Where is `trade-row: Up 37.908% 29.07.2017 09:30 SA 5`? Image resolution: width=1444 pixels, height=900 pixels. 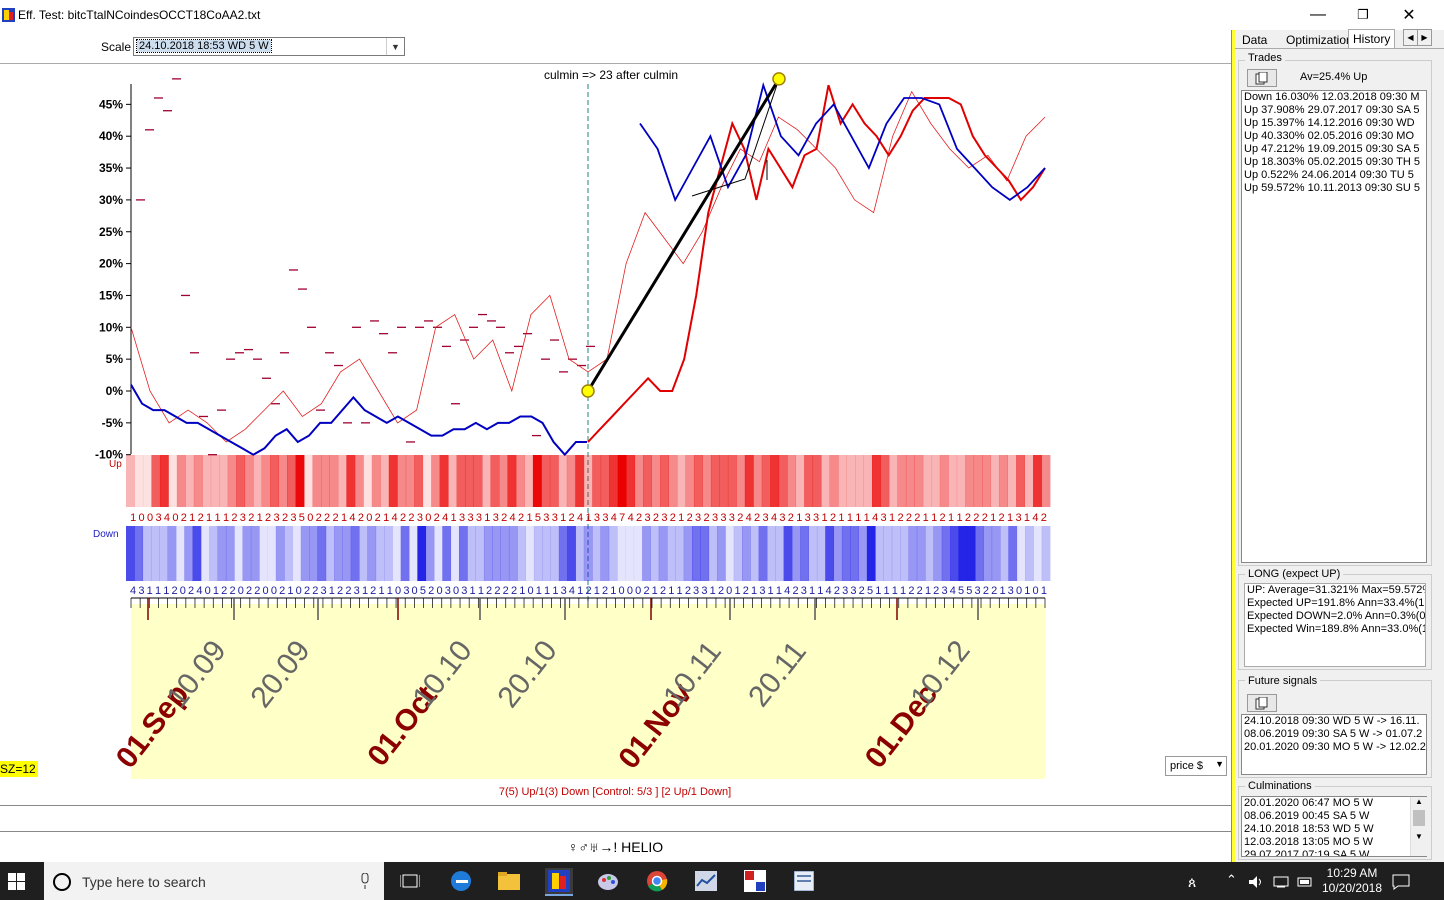
trade-row: Up 37.908% 29.07.2017 09:30 SA 5 is located at coordinates (1332, 110).